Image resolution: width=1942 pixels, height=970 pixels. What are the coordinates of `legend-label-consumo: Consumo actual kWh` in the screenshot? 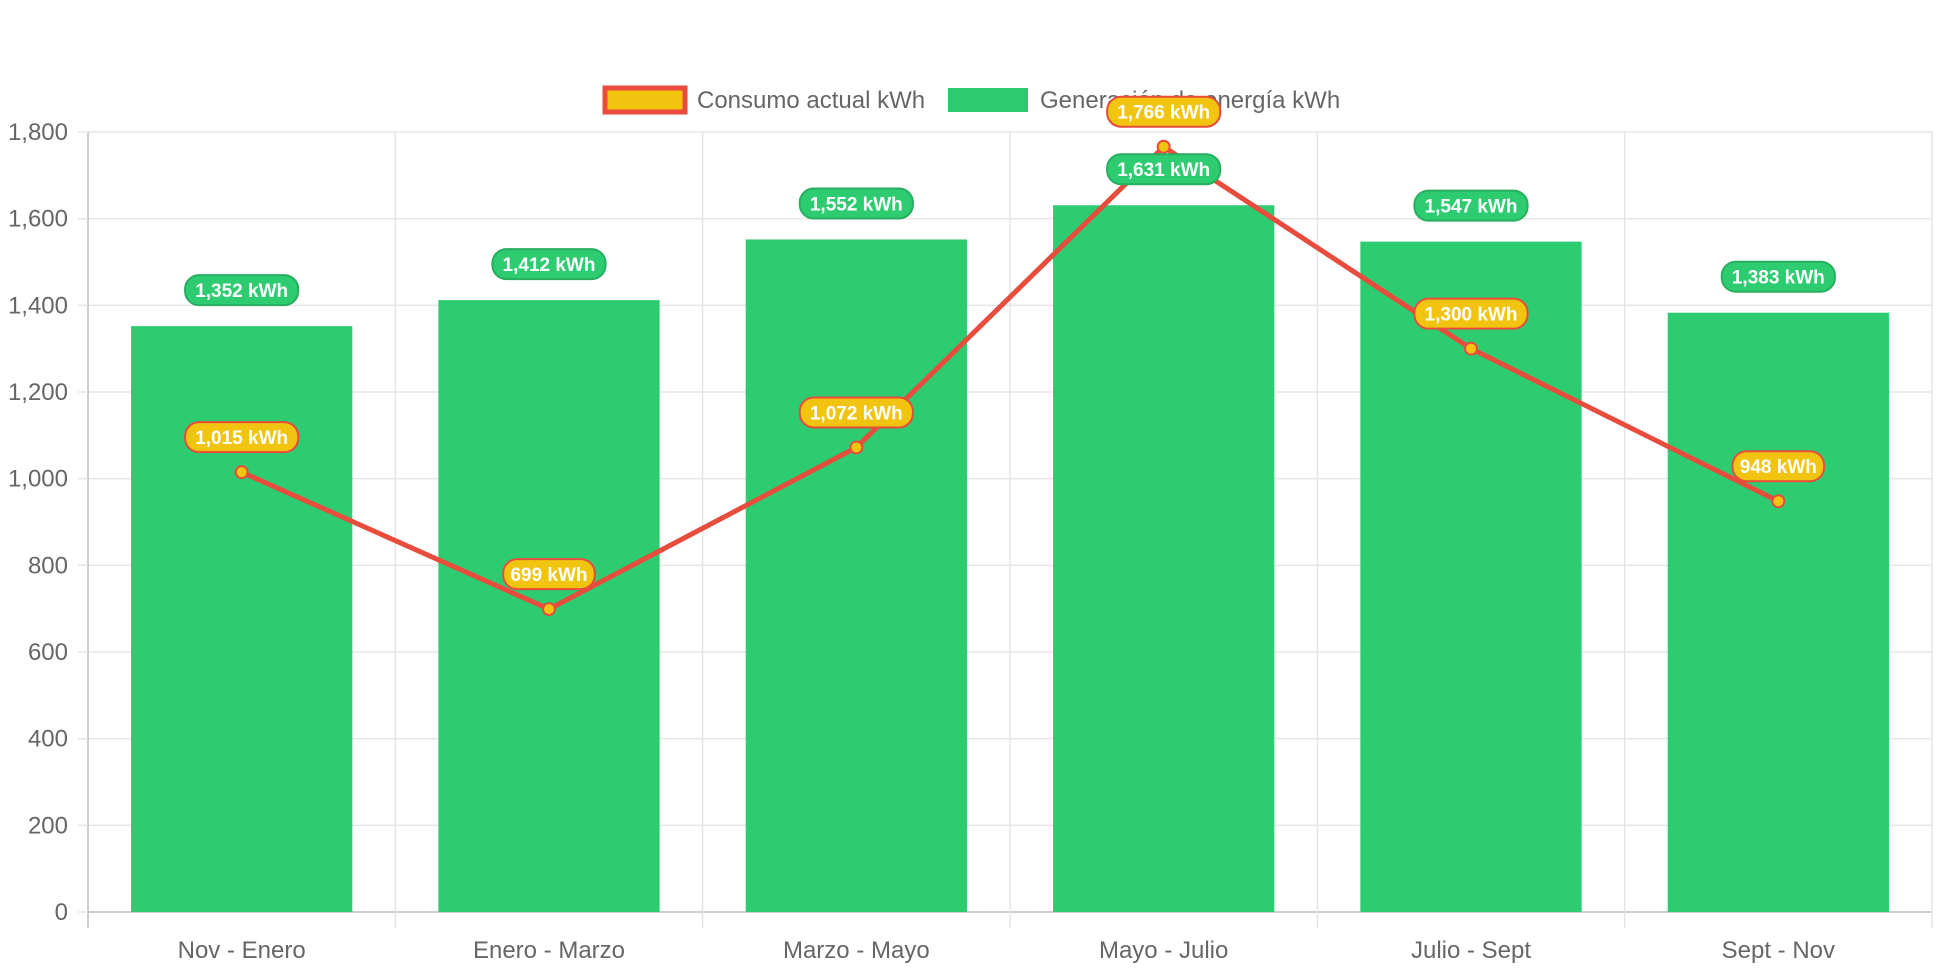 It's located at (811, 100).